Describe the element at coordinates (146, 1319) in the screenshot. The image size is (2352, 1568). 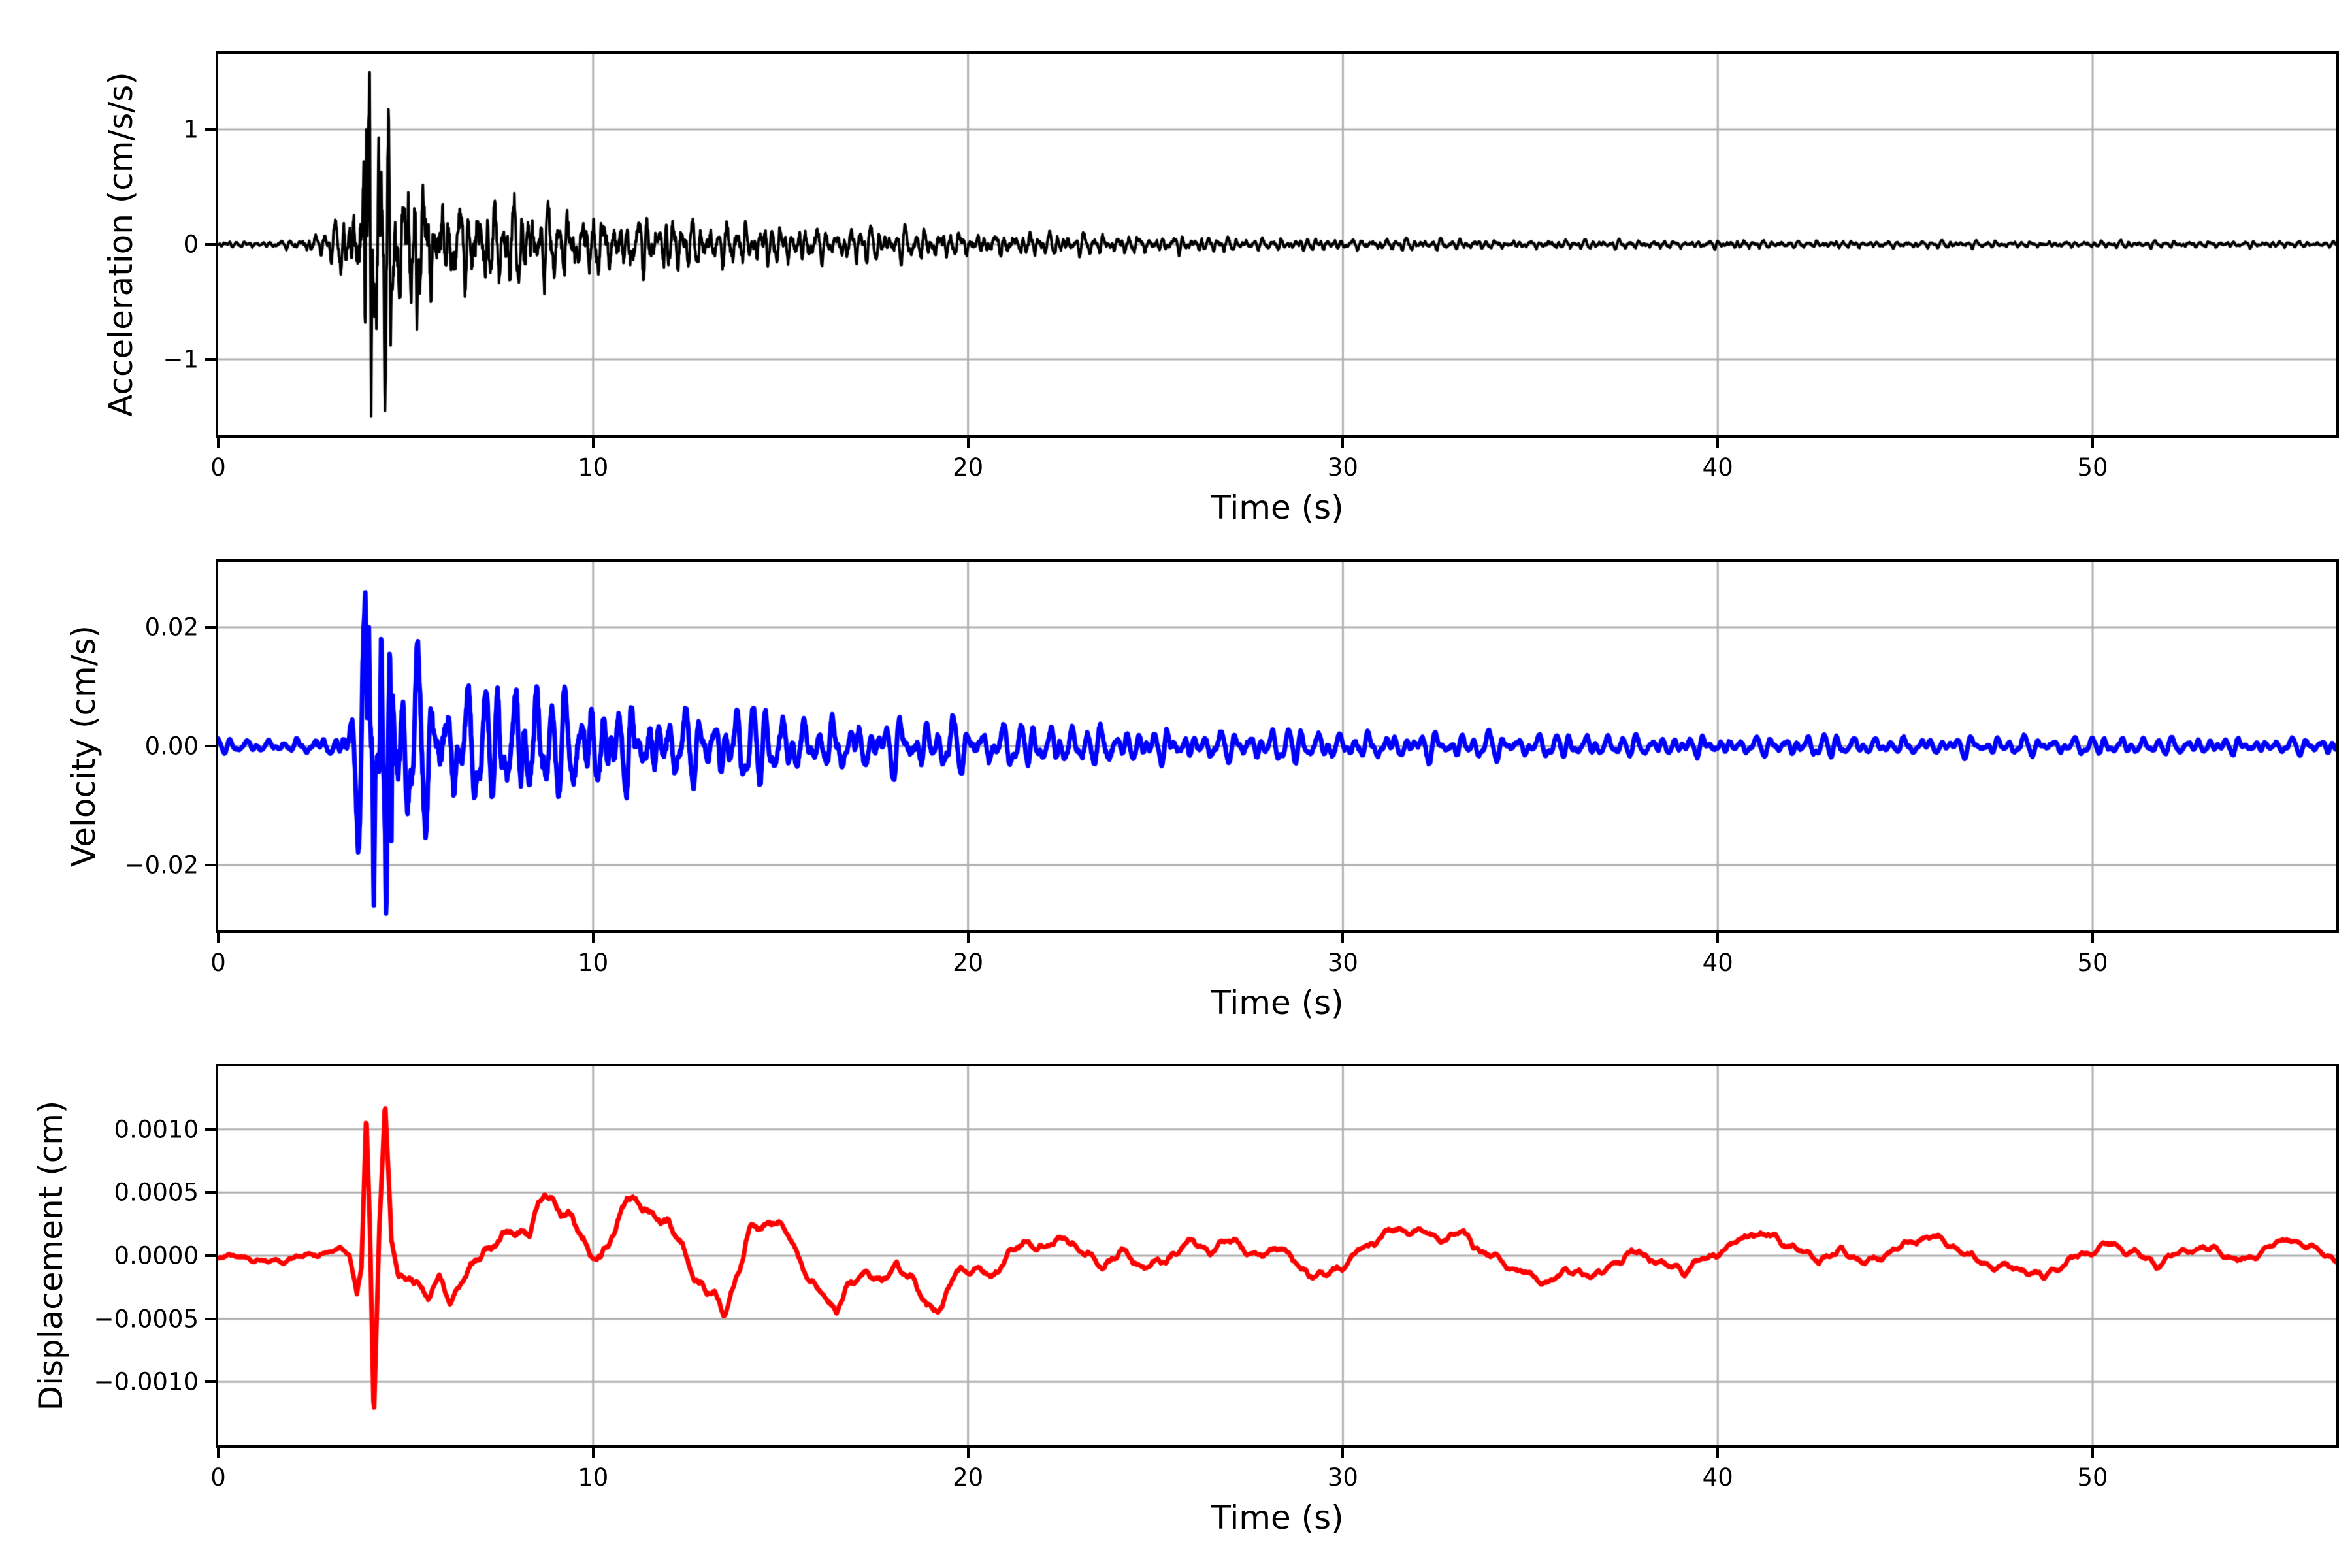
I see `y-tick-label: −0.0005` at that location.